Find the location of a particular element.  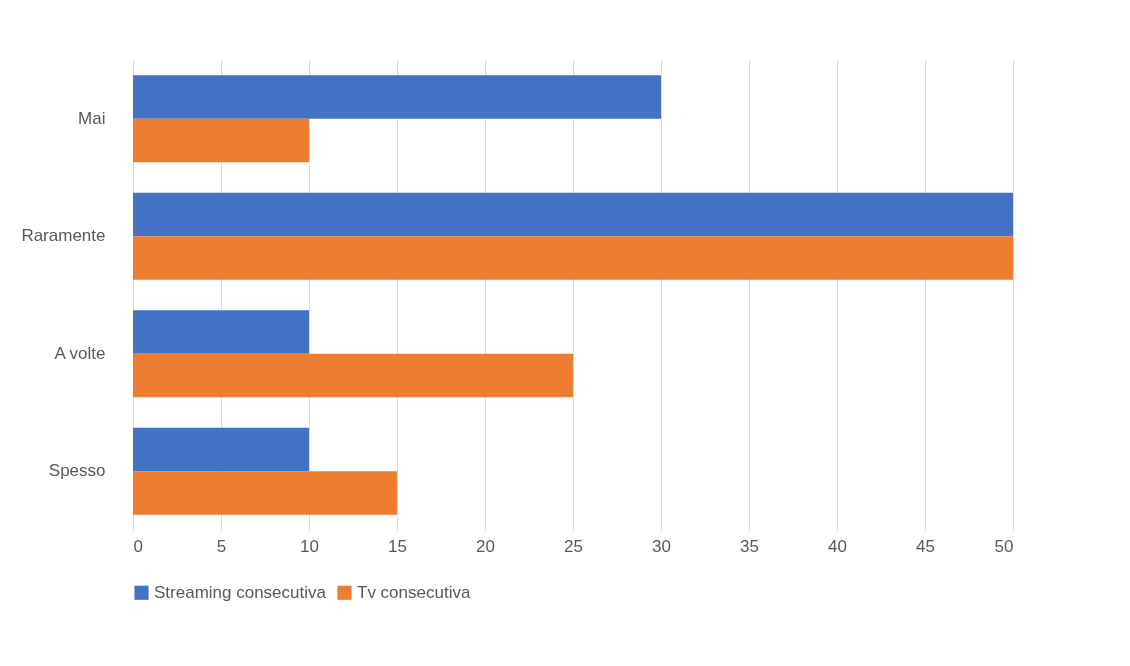

x-tick-label: 30 is located at coordinates (661, 546).